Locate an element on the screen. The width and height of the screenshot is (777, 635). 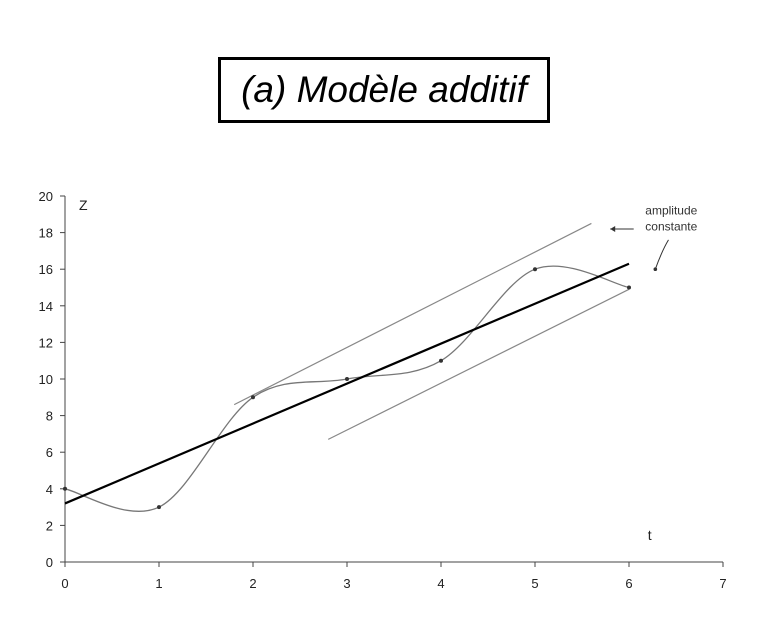
y-tick-label: 10 is located at coordinates (46, 379).